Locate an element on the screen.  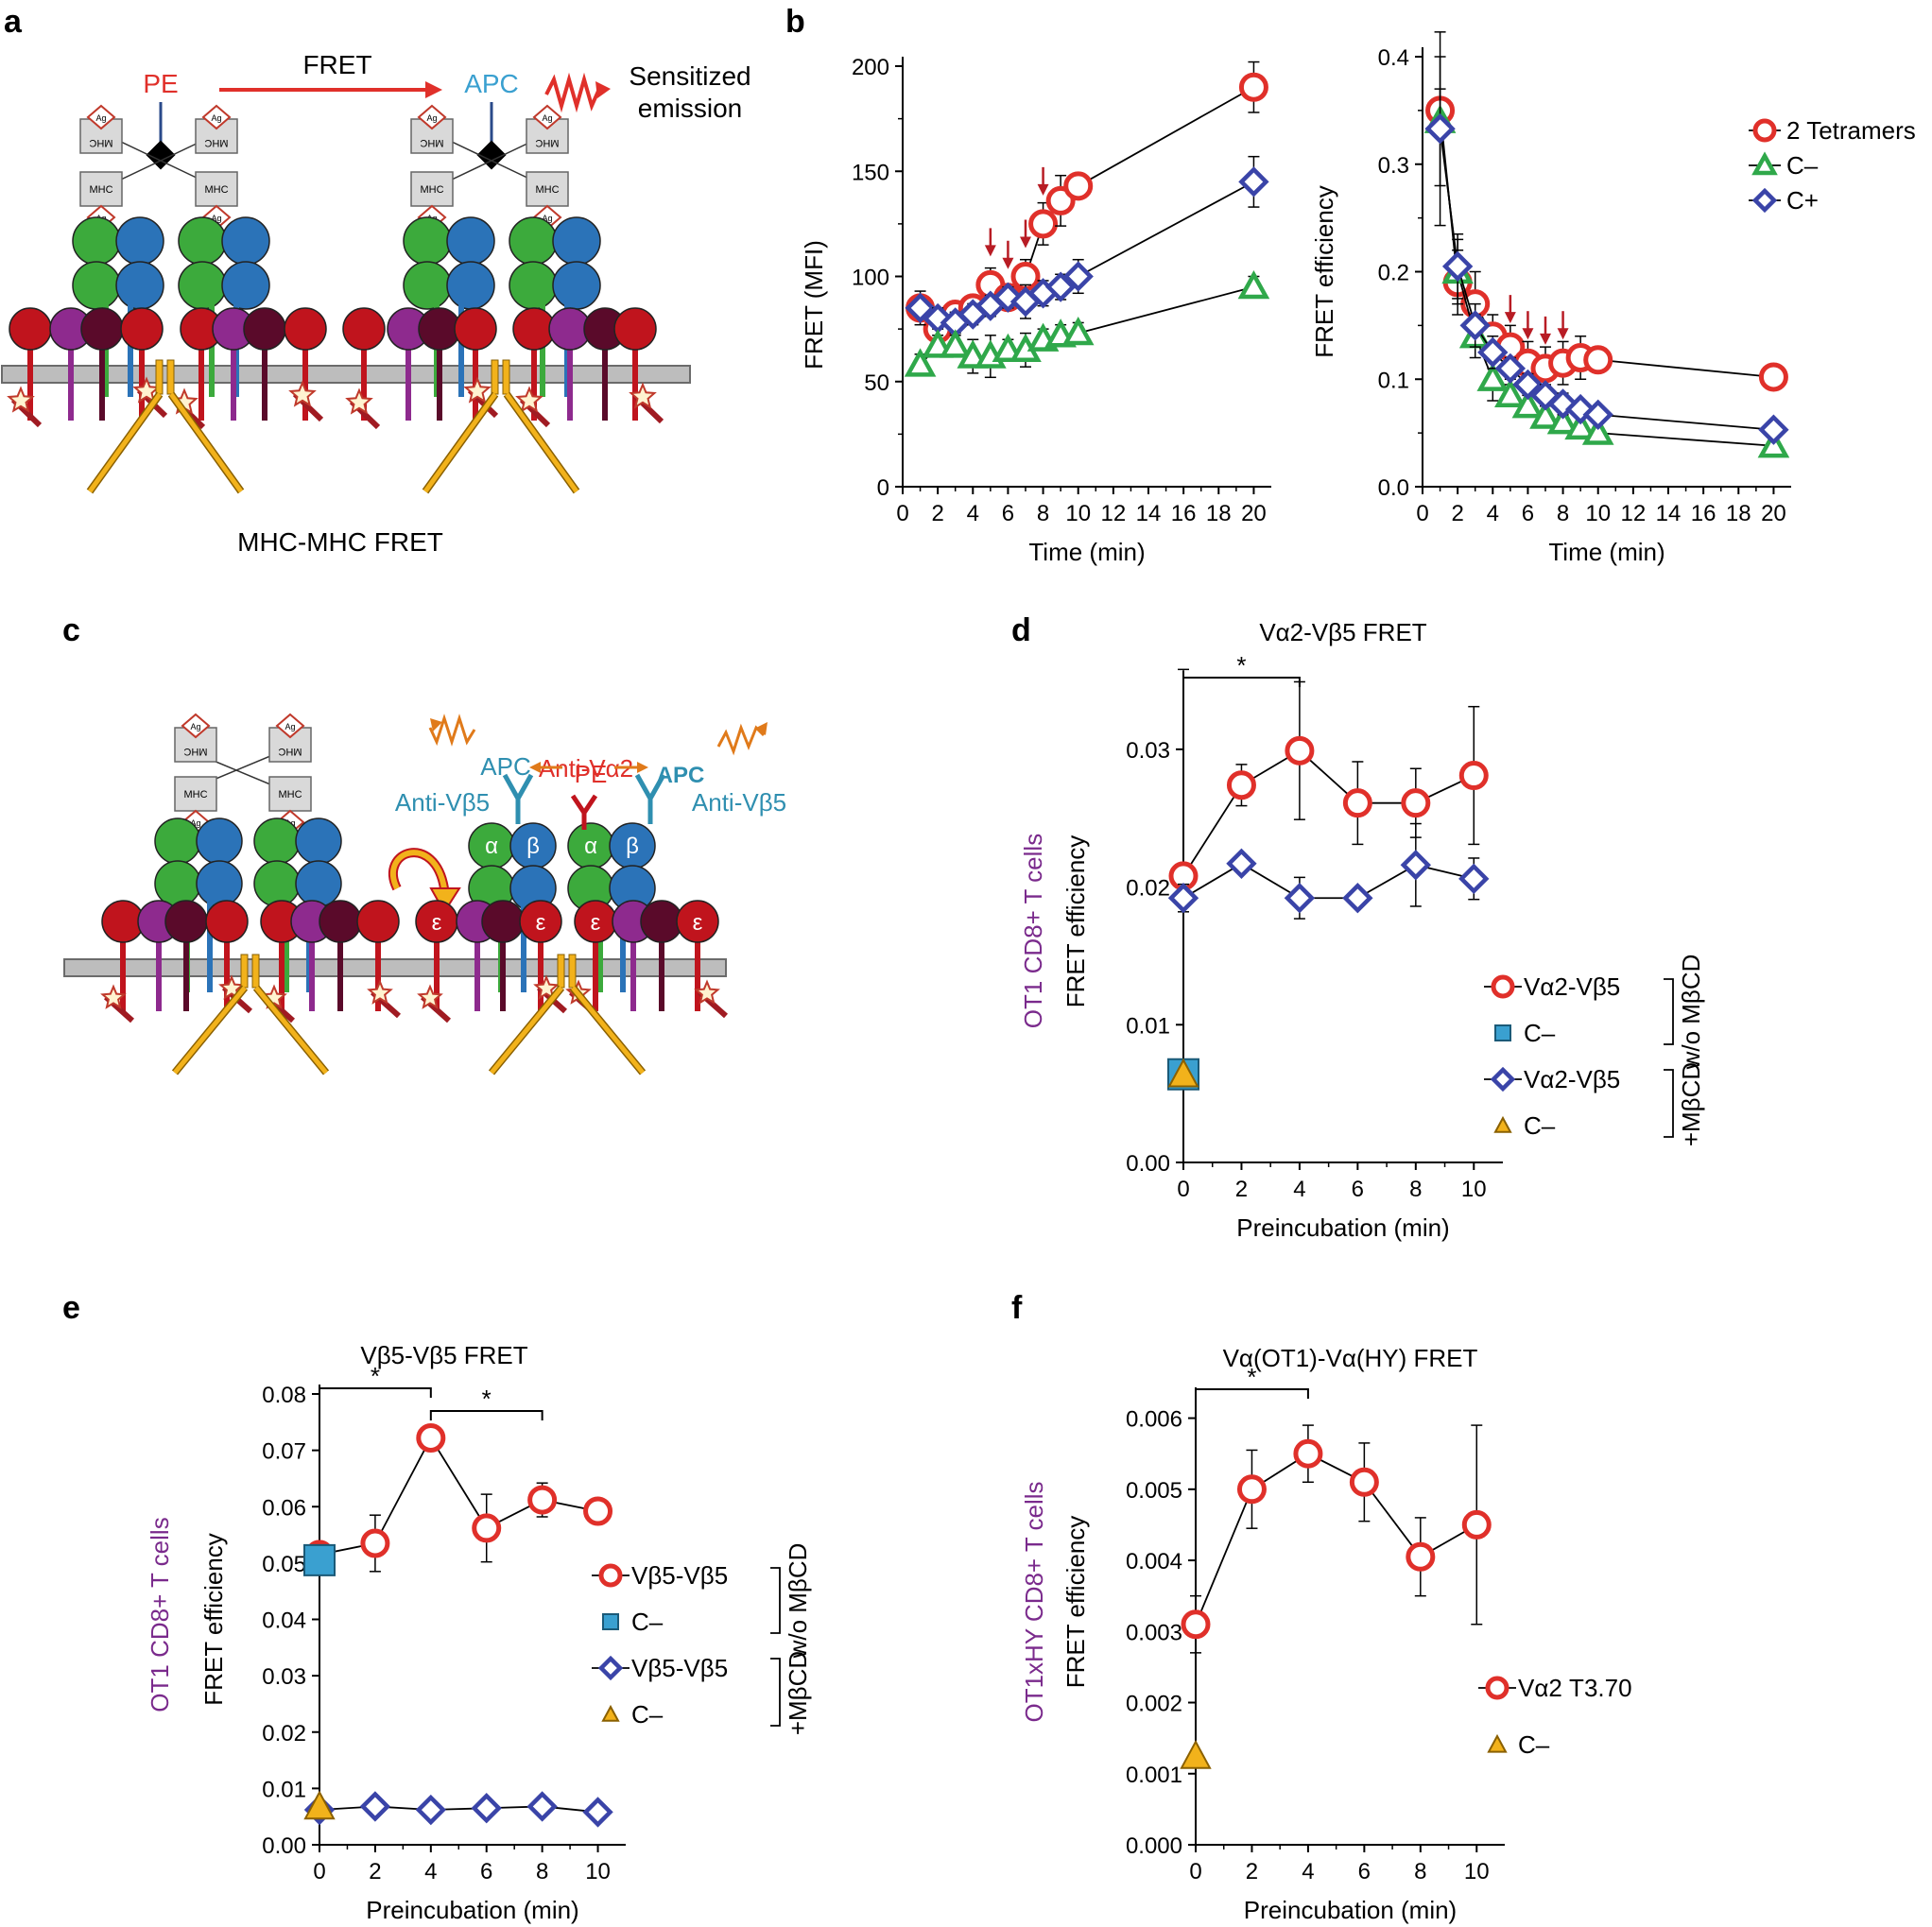
mhc-top-left-ag: Ag is located at coordinates (101, 118).